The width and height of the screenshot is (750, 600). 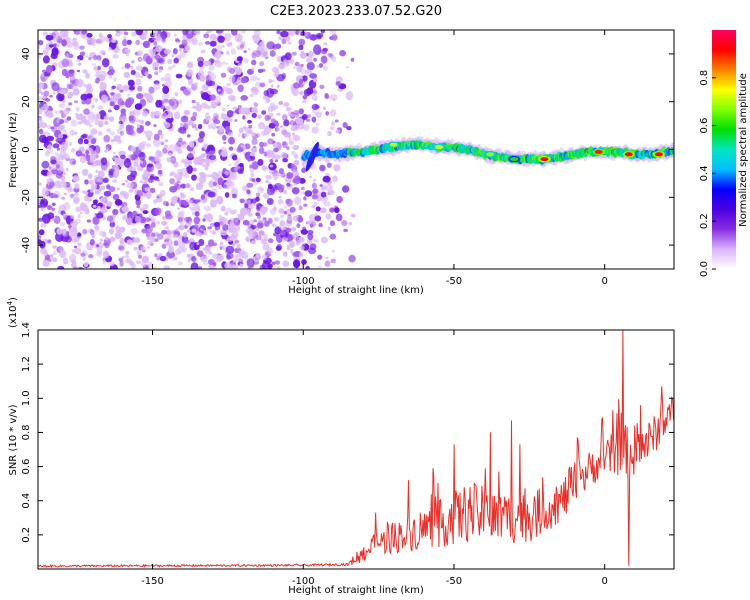 What do you see at coordinates (544, 159) in the screenshot?
I see `peak-core` at bounding box center [544, 159].